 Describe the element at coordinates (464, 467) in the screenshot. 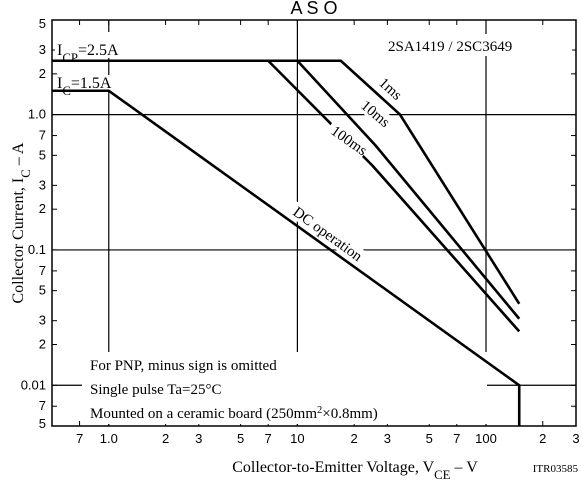

I see `x-axis-label-after: – V` at that location.